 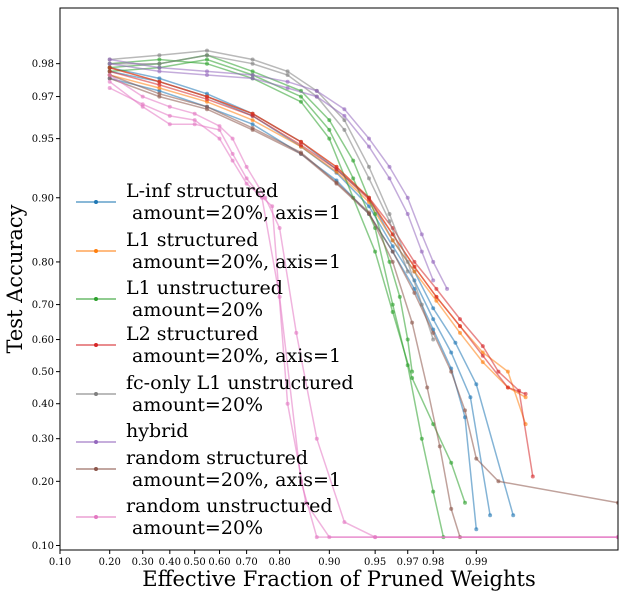 What do you see at coordinates (43, 404) in the screenshot?
I see `y-tick-label: 0.40` at bounding box center [43, 404].